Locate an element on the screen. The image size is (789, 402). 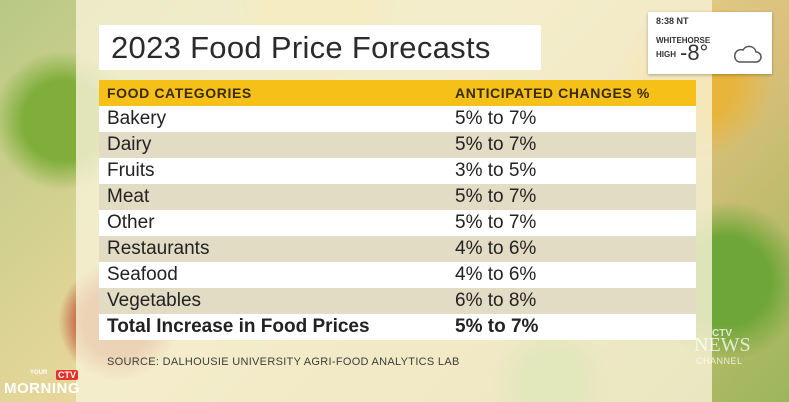
table-row: Vegetables 6% to 8% is located at coordinates (397, 301).